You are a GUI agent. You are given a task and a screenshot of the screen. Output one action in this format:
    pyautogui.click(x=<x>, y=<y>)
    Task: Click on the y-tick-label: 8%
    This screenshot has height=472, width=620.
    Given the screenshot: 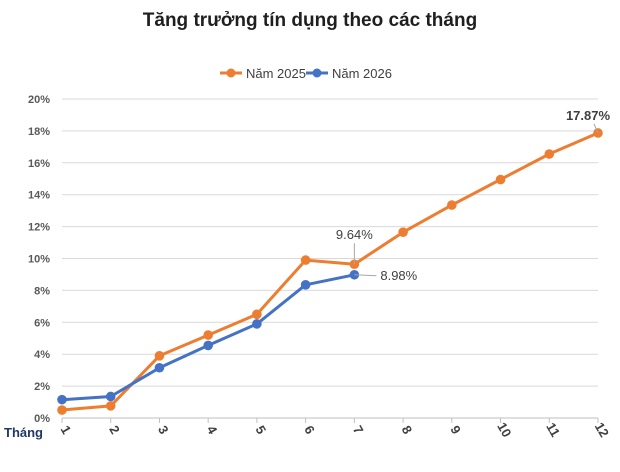 What is the action you would take?
    pyautogui.click(x=42, y=291)
    